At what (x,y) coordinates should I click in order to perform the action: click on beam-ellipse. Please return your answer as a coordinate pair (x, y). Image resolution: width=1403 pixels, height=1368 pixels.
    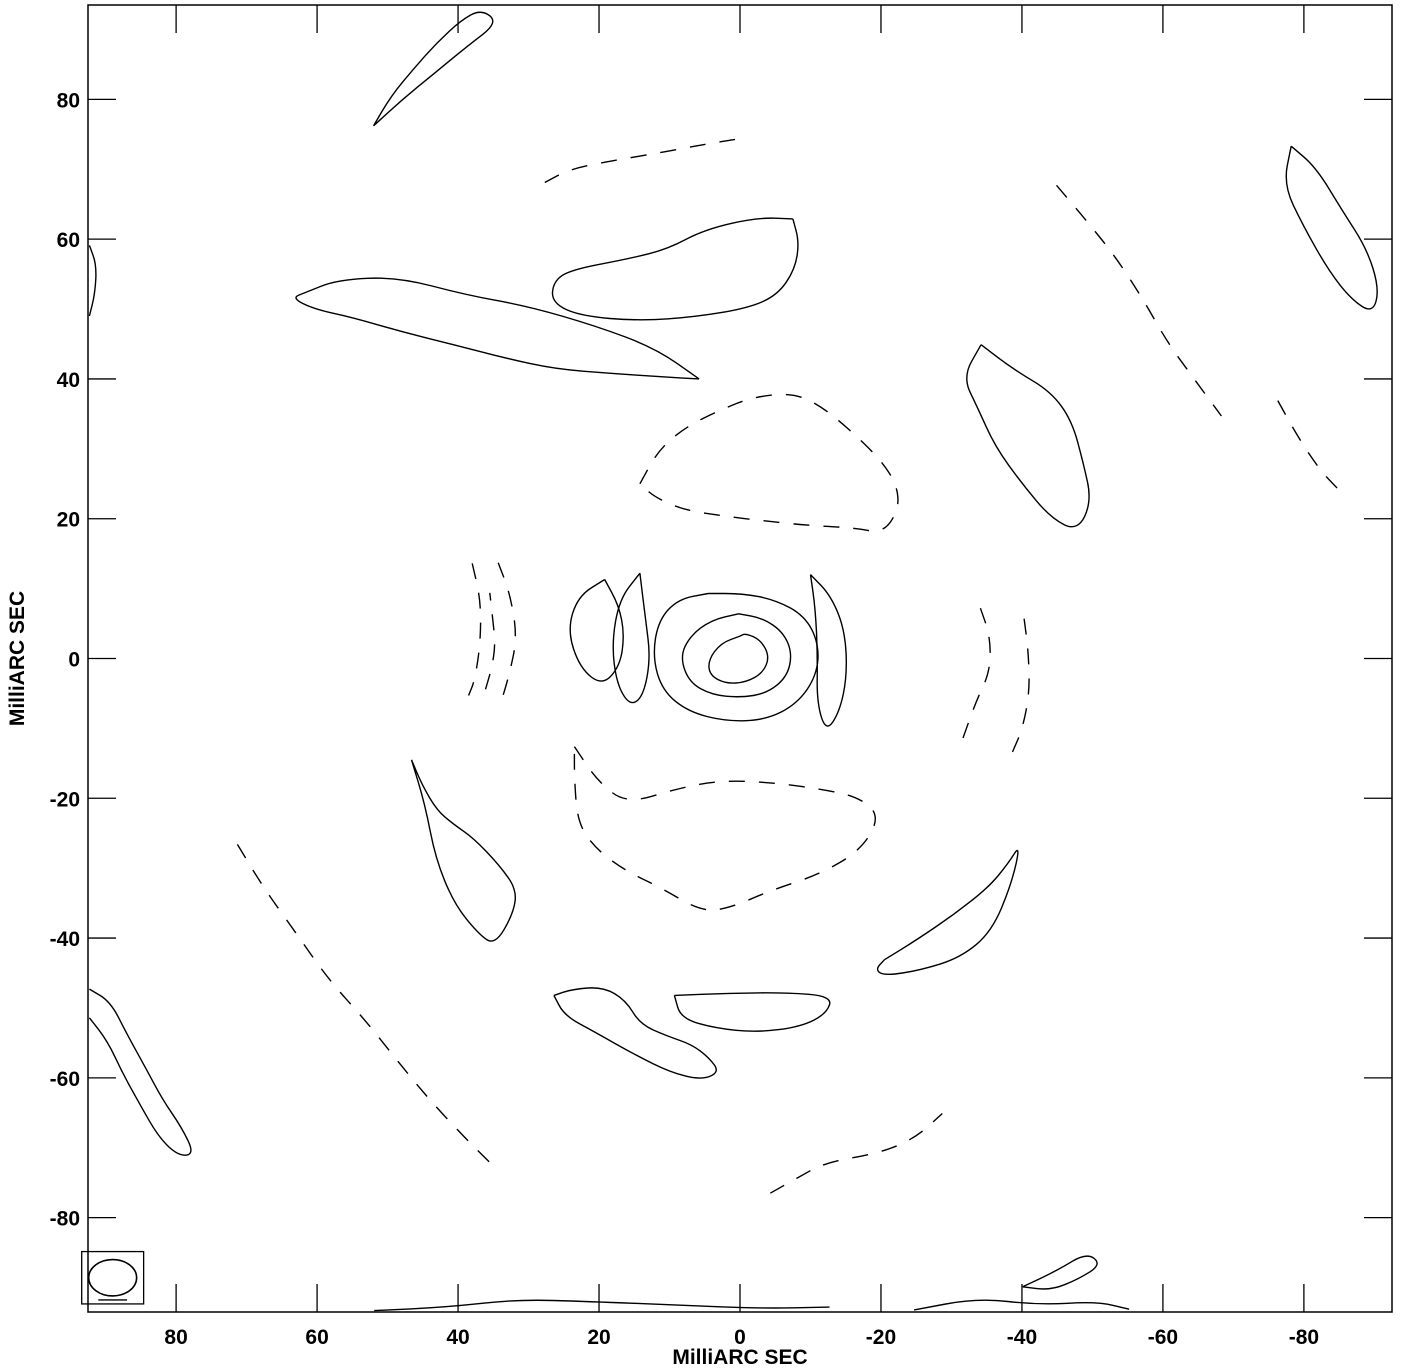
    Looking at the image, I should click on (112, 1277).